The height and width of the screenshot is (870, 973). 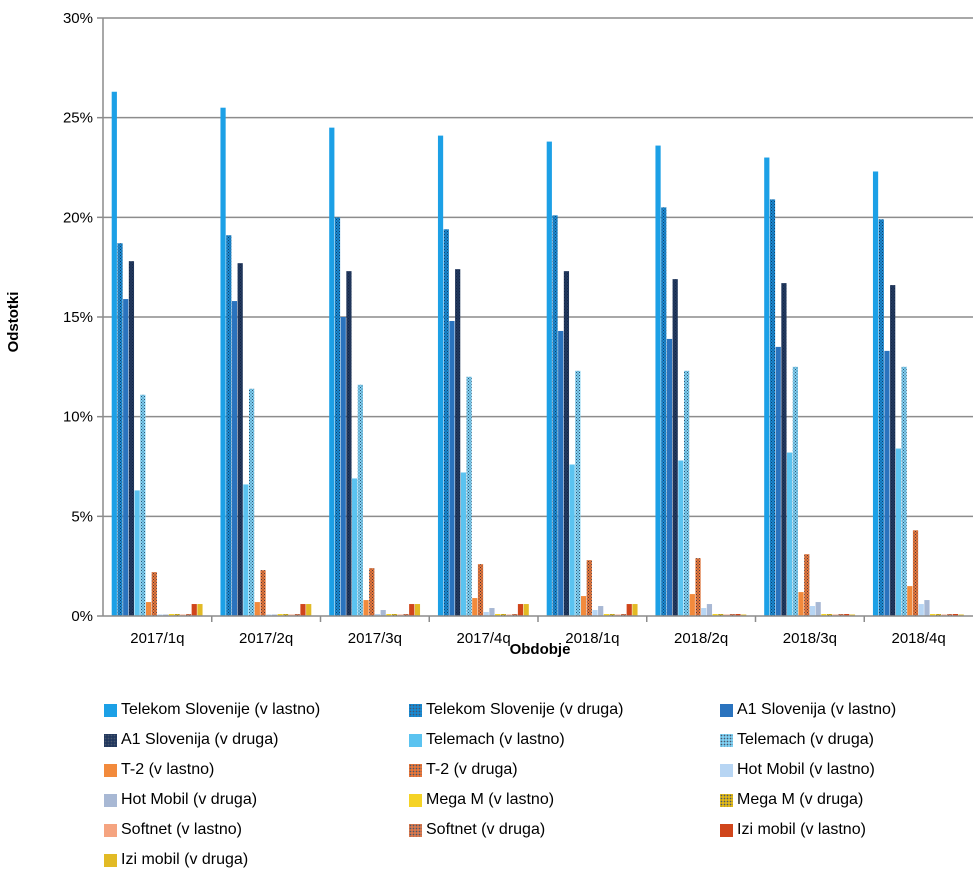 I want to click on x-tick-label: 2017/2q, so click(x=266, y=638).